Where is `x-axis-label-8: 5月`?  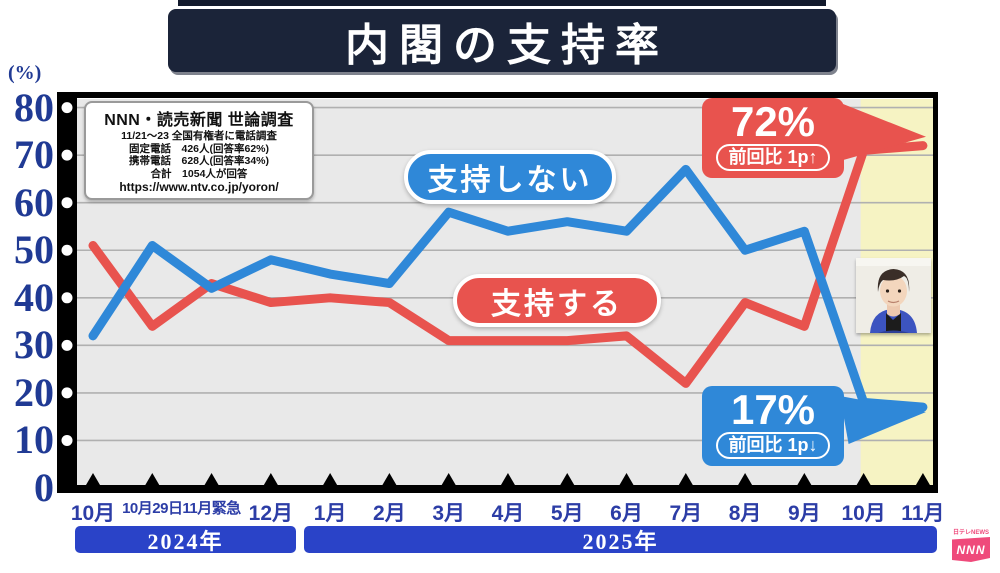
x-axis-label-8: 5月 is located at coordinates (567, 513).